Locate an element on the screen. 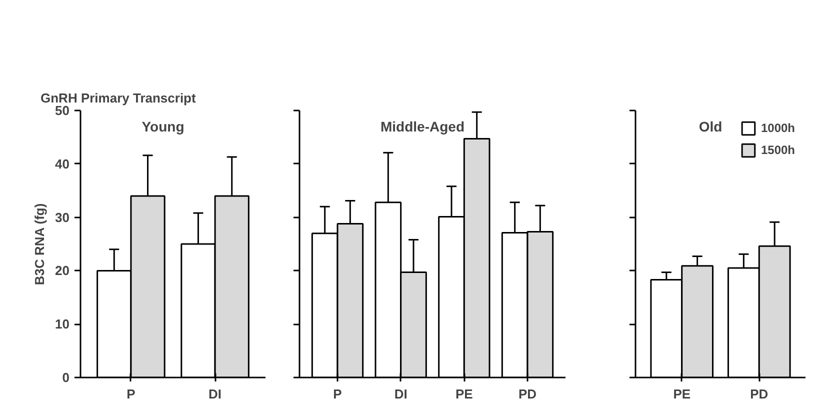 The image size is (820, 411). y-axis-title: B3C RNA (fg) is located at coordinates (40, 244).